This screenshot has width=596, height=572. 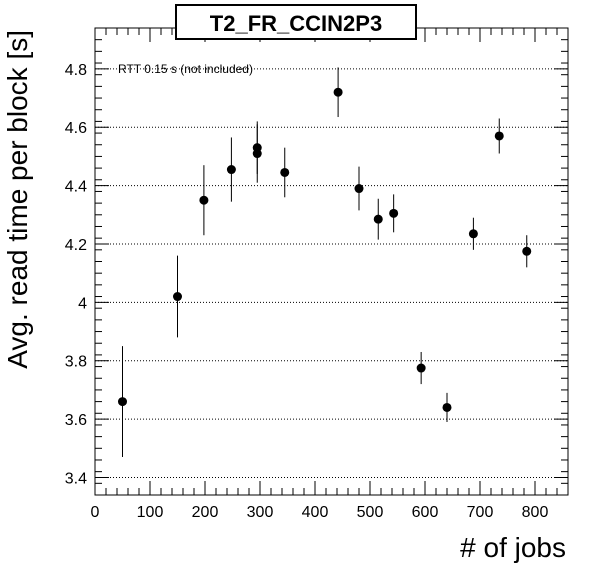 I want to click on x-tick-label: 0, so click(x=95, y=512).